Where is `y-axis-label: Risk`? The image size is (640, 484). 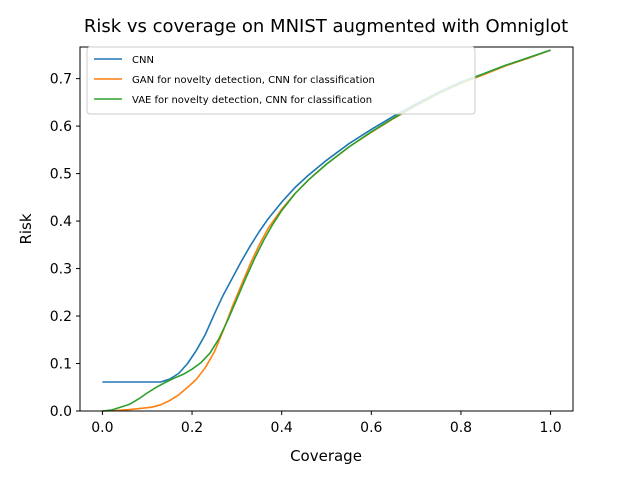 y-axis-label: Risk is located at coordinates (26, 228).